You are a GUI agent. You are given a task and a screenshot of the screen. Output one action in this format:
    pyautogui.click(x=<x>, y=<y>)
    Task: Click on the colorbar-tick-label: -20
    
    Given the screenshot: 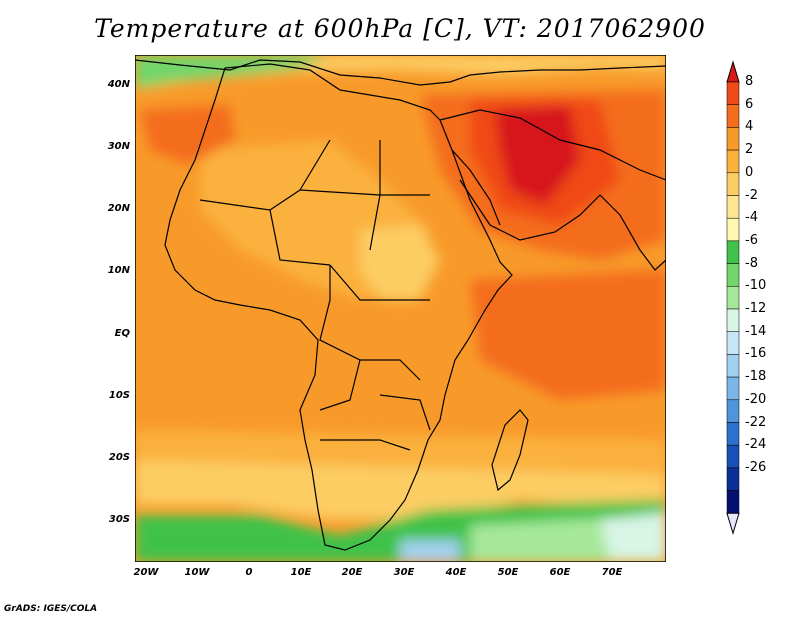 What is the action you would take?
    pyautogui.click(x=756, y=399)
    